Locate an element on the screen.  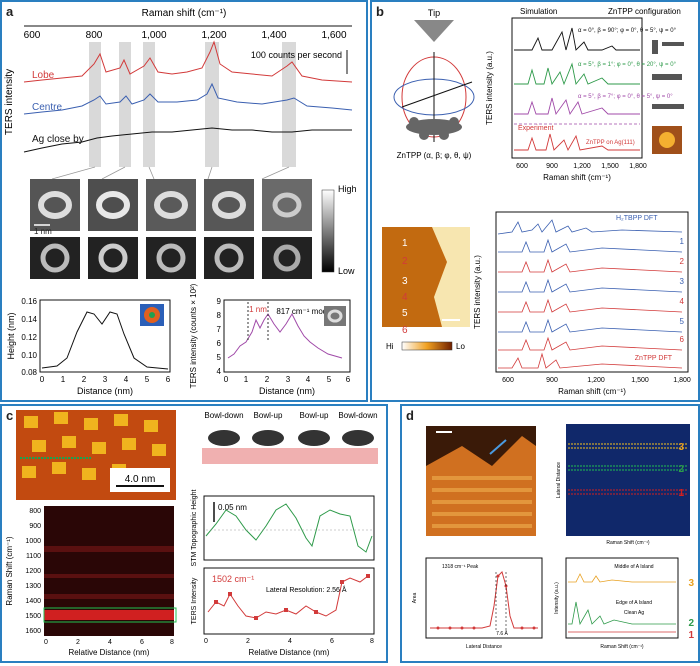
c-map-ytick: 1400 is located at coordinates (33, 601).